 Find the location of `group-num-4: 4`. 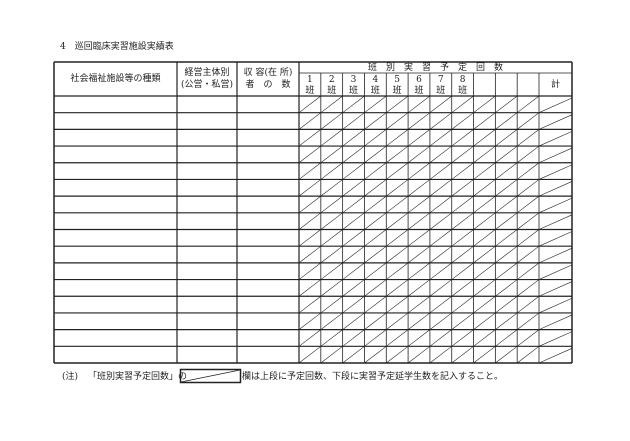

group-num-4: 4 is located at coordinates (375, 80).